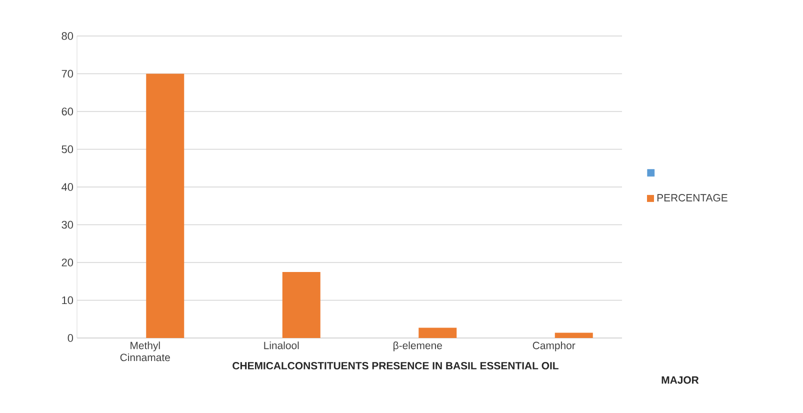  I want to click on y-tick-label: 80, so click(68, 36).